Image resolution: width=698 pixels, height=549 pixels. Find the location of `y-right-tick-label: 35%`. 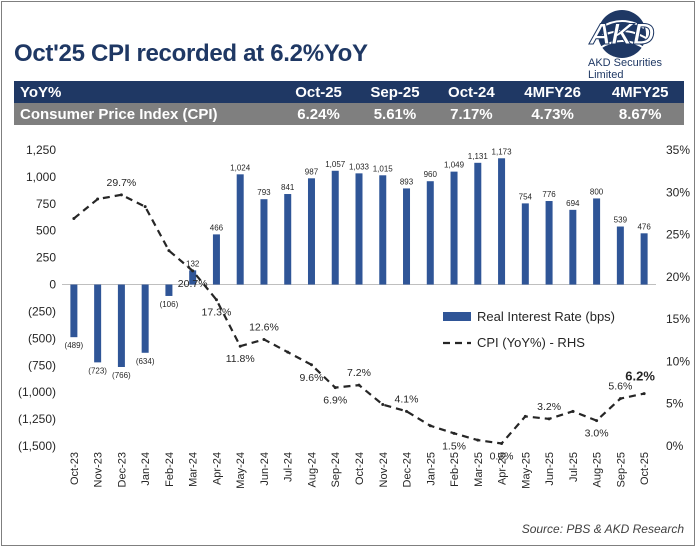

y-right-tick-label: 35% is located at coordinates (678, 150).